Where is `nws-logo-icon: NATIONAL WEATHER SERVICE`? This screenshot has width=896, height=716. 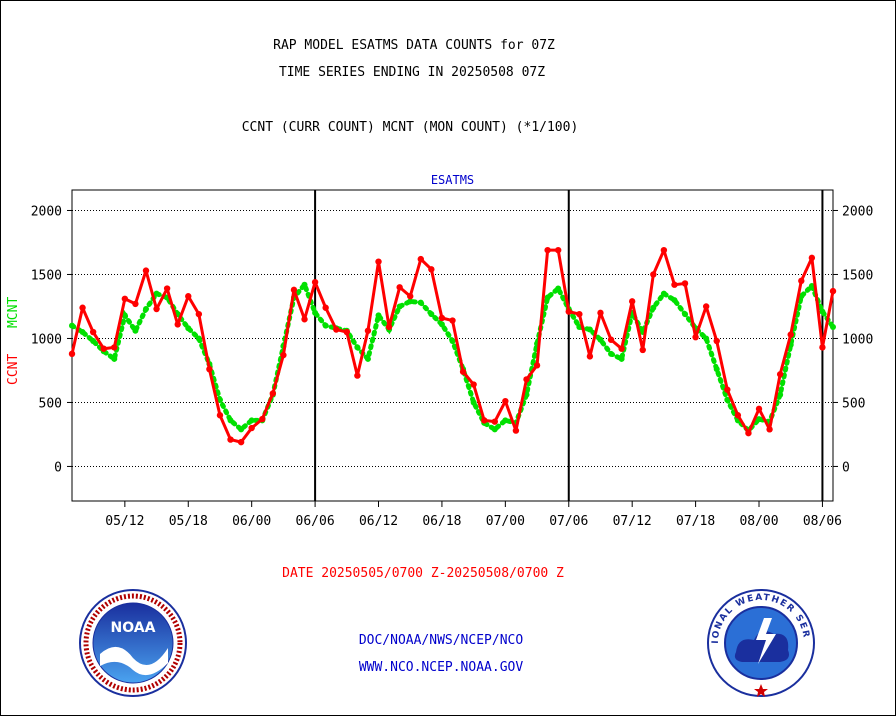 nws-logo-icon: NATIONAL WEATHER SERVICE is located at coordinates (760, 642).